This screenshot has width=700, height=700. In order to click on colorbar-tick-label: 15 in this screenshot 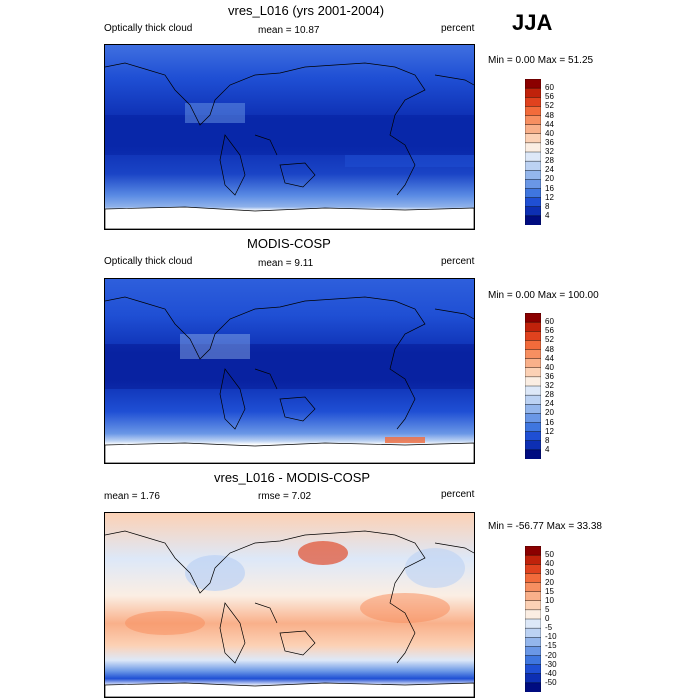, I will do `click(549, 591)`.